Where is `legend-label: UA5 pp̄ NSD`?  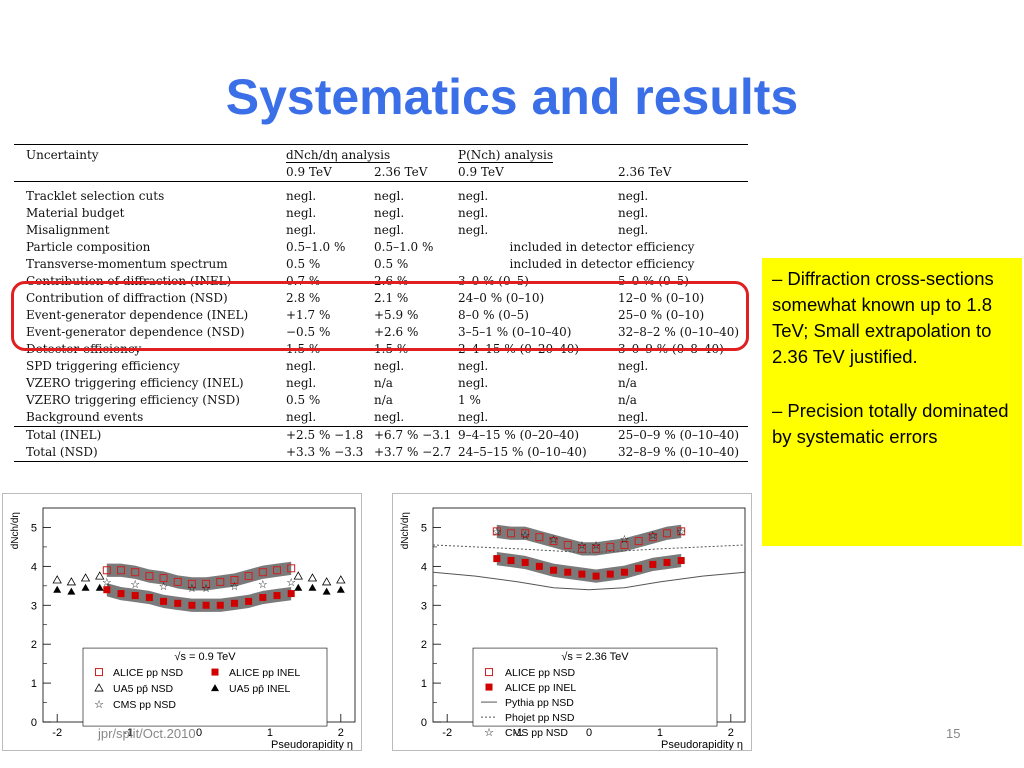 legend-label: UA5 pp̄ NSD is located at coordinates (143, 689).